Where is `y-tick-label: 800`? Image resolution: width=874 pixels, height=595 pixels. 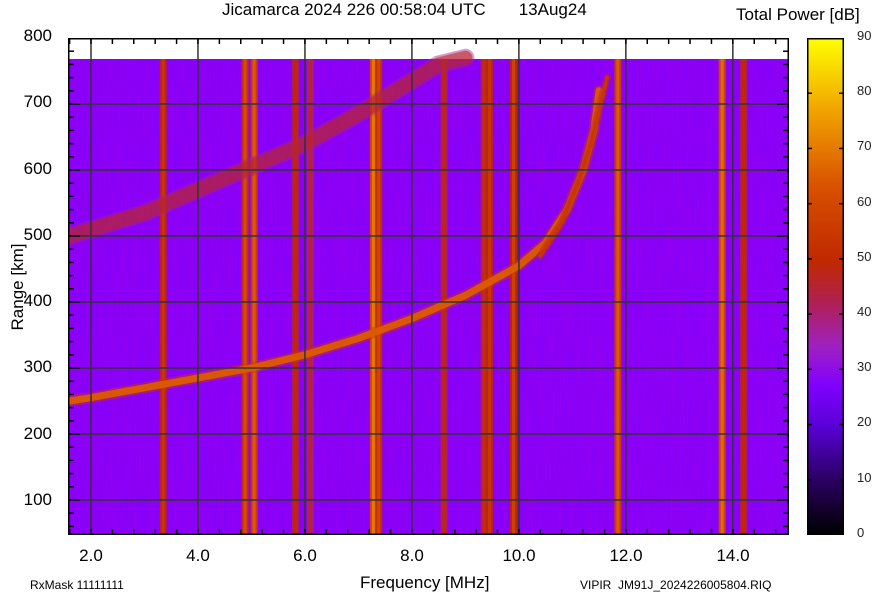
y-tick-label: 800 is located at coordinates (37, 35).